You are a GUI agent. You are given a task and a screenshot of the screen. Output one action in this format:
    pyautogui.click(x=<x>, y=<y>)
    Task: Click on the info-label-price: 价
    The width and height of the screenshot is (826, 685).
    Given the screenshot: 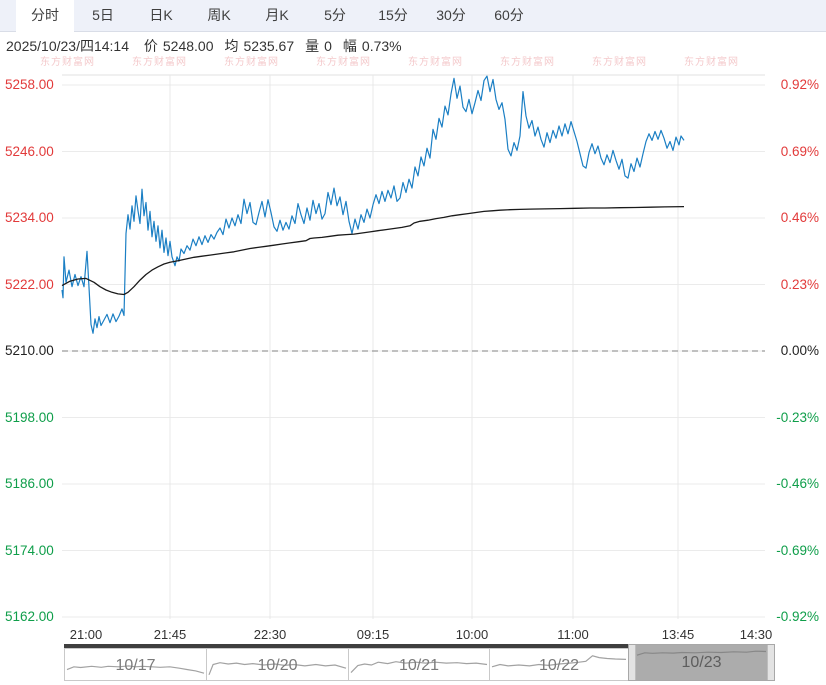 What is the action you would take?
    pyautogui.click(x=150, y=46)
    